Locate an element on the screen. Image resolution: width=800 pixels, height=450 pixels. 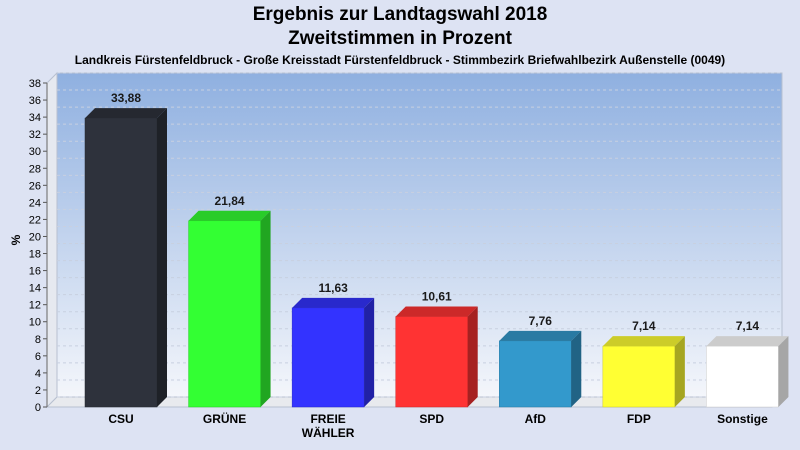
bar-value-label: 7,76 is located at coordinates (541, 321).